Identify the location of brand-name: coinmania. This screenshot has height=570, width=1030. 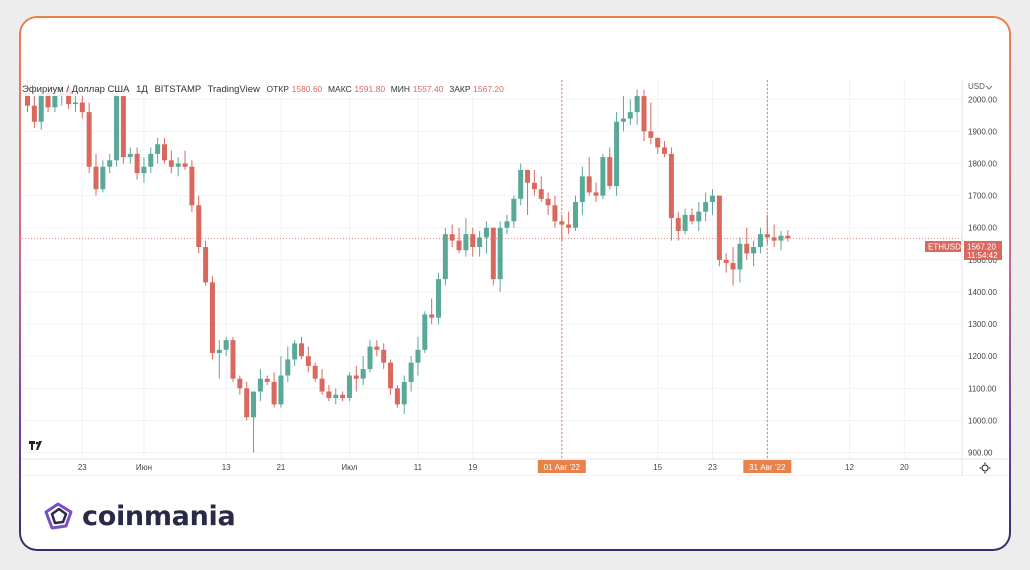
(159, 516).